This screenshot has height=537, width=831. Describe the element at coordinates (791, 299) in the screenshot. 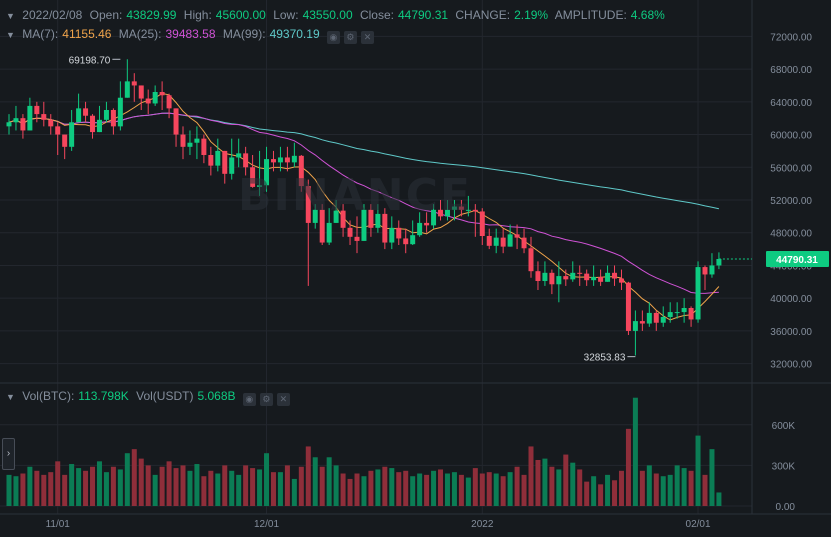

I see `price-tick-label: 40000.00` at that location.